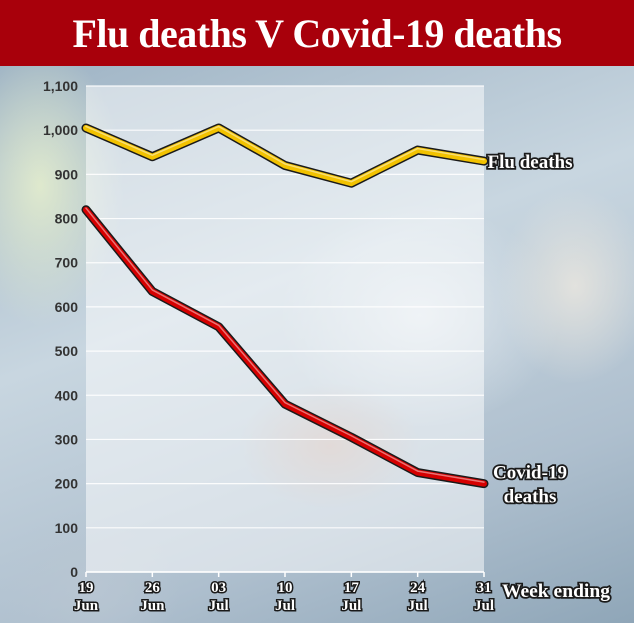 This screenshot has width=634, height=623. I want to click on y-tick-label: 1,000, so click(60, 130).